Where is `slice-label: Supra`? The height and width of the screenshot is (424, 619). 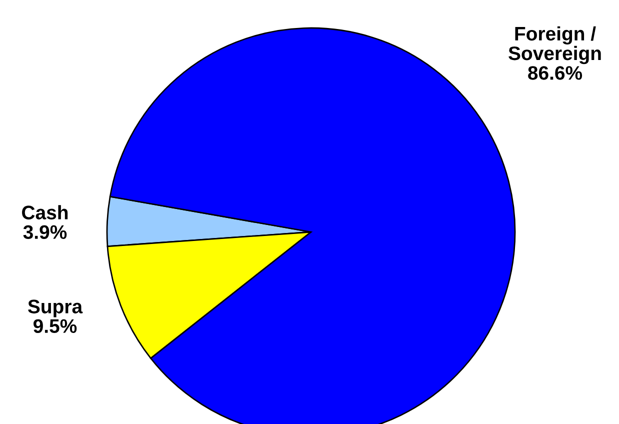
slice-label: Supra is located at coordinates (55, 309).